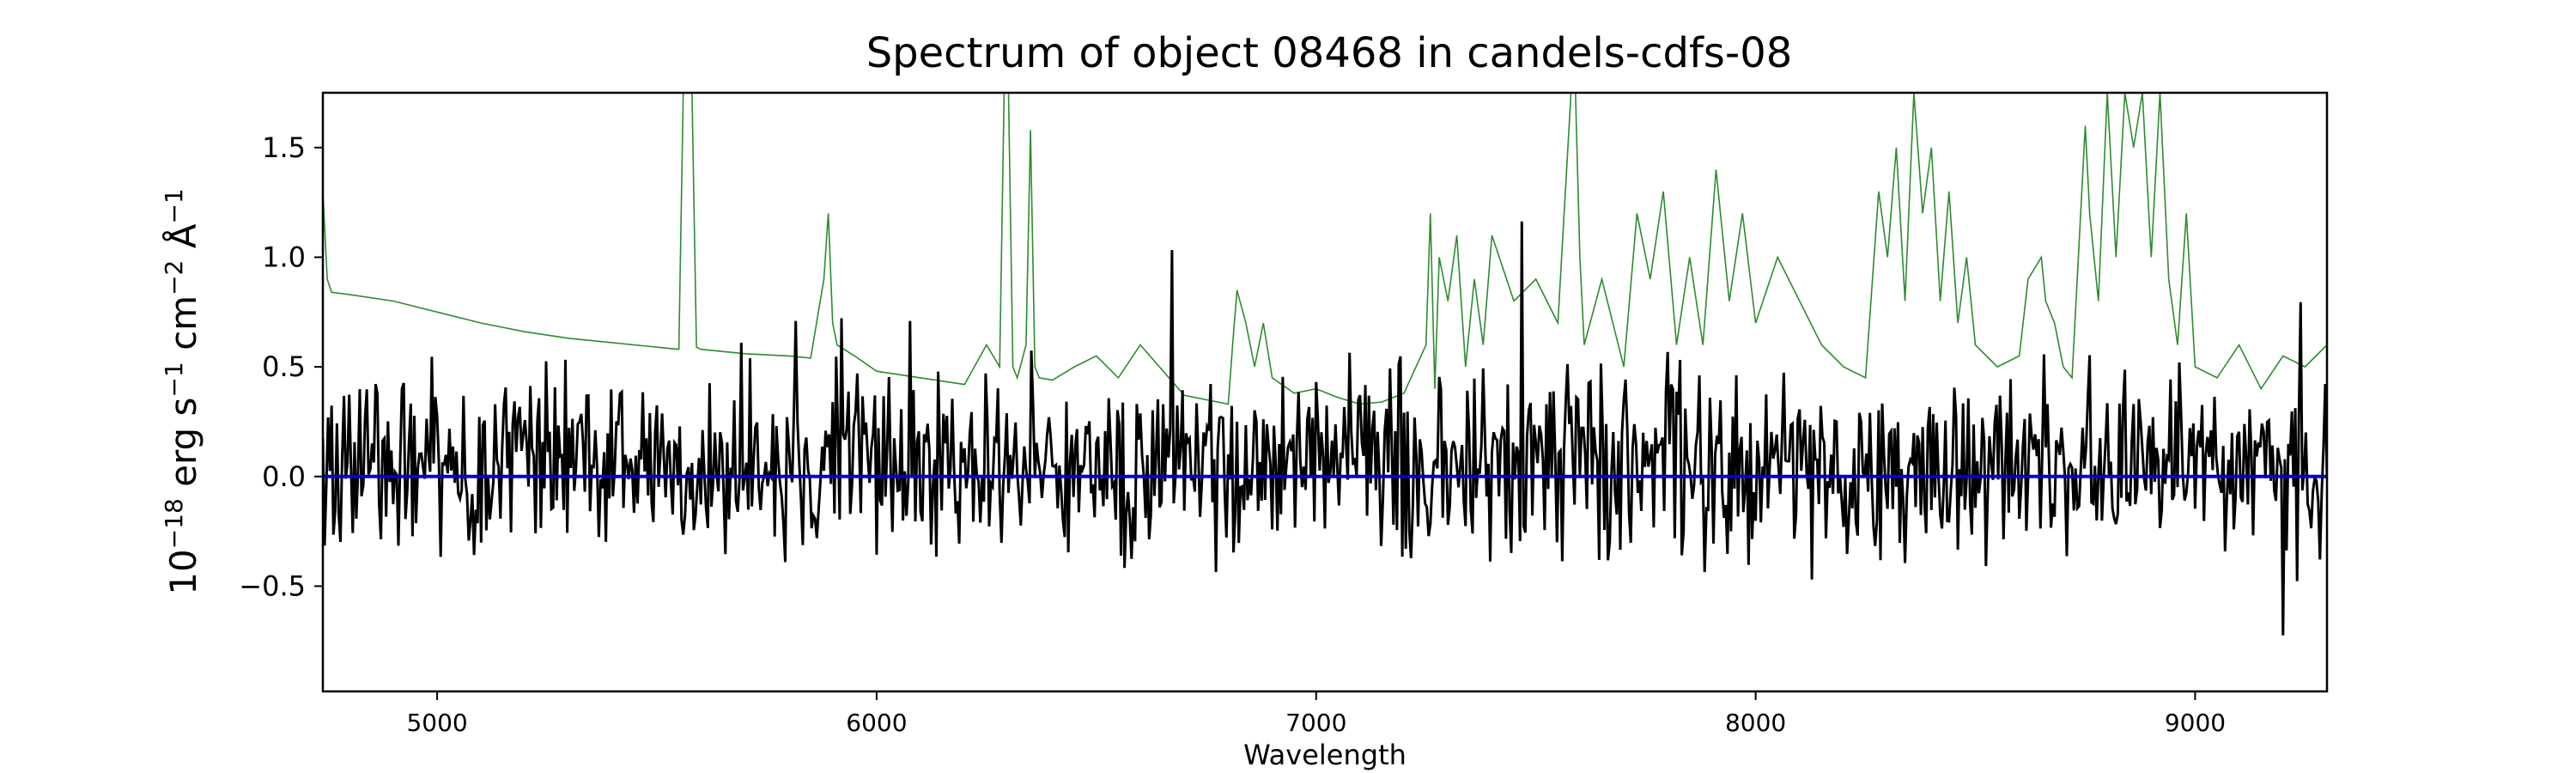  Describe the element at coordinates (182, 241) in the screenshot. I see `y-label-angstrom: Å` at that location.